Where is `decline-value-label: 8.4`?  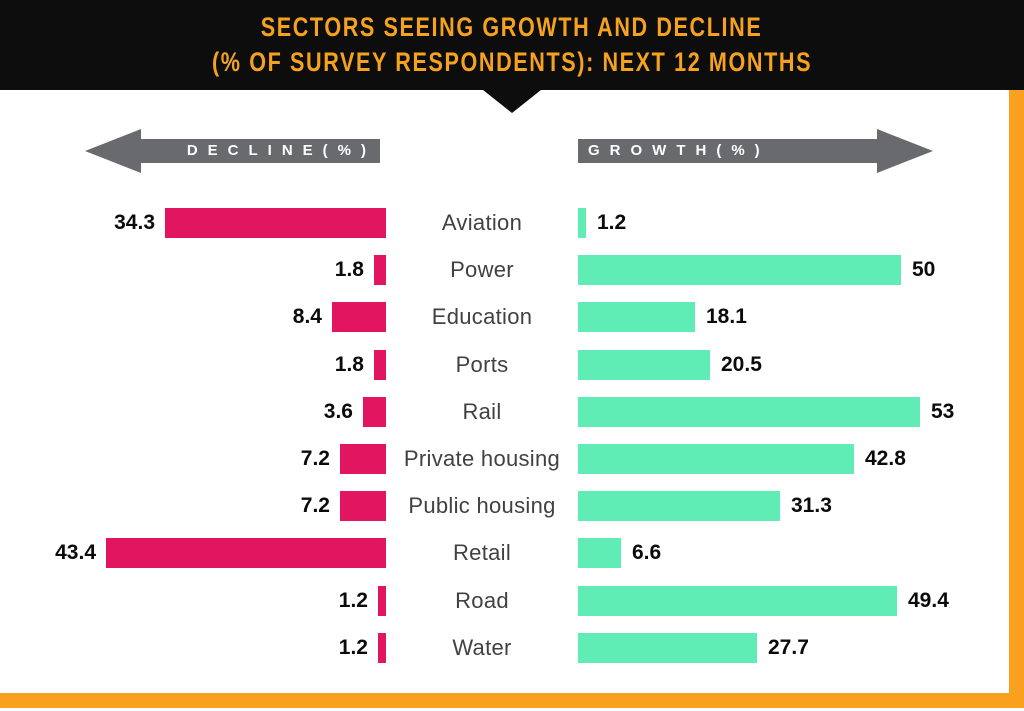
decline-value-label: 8.4 is located at coordinates (307, 316).